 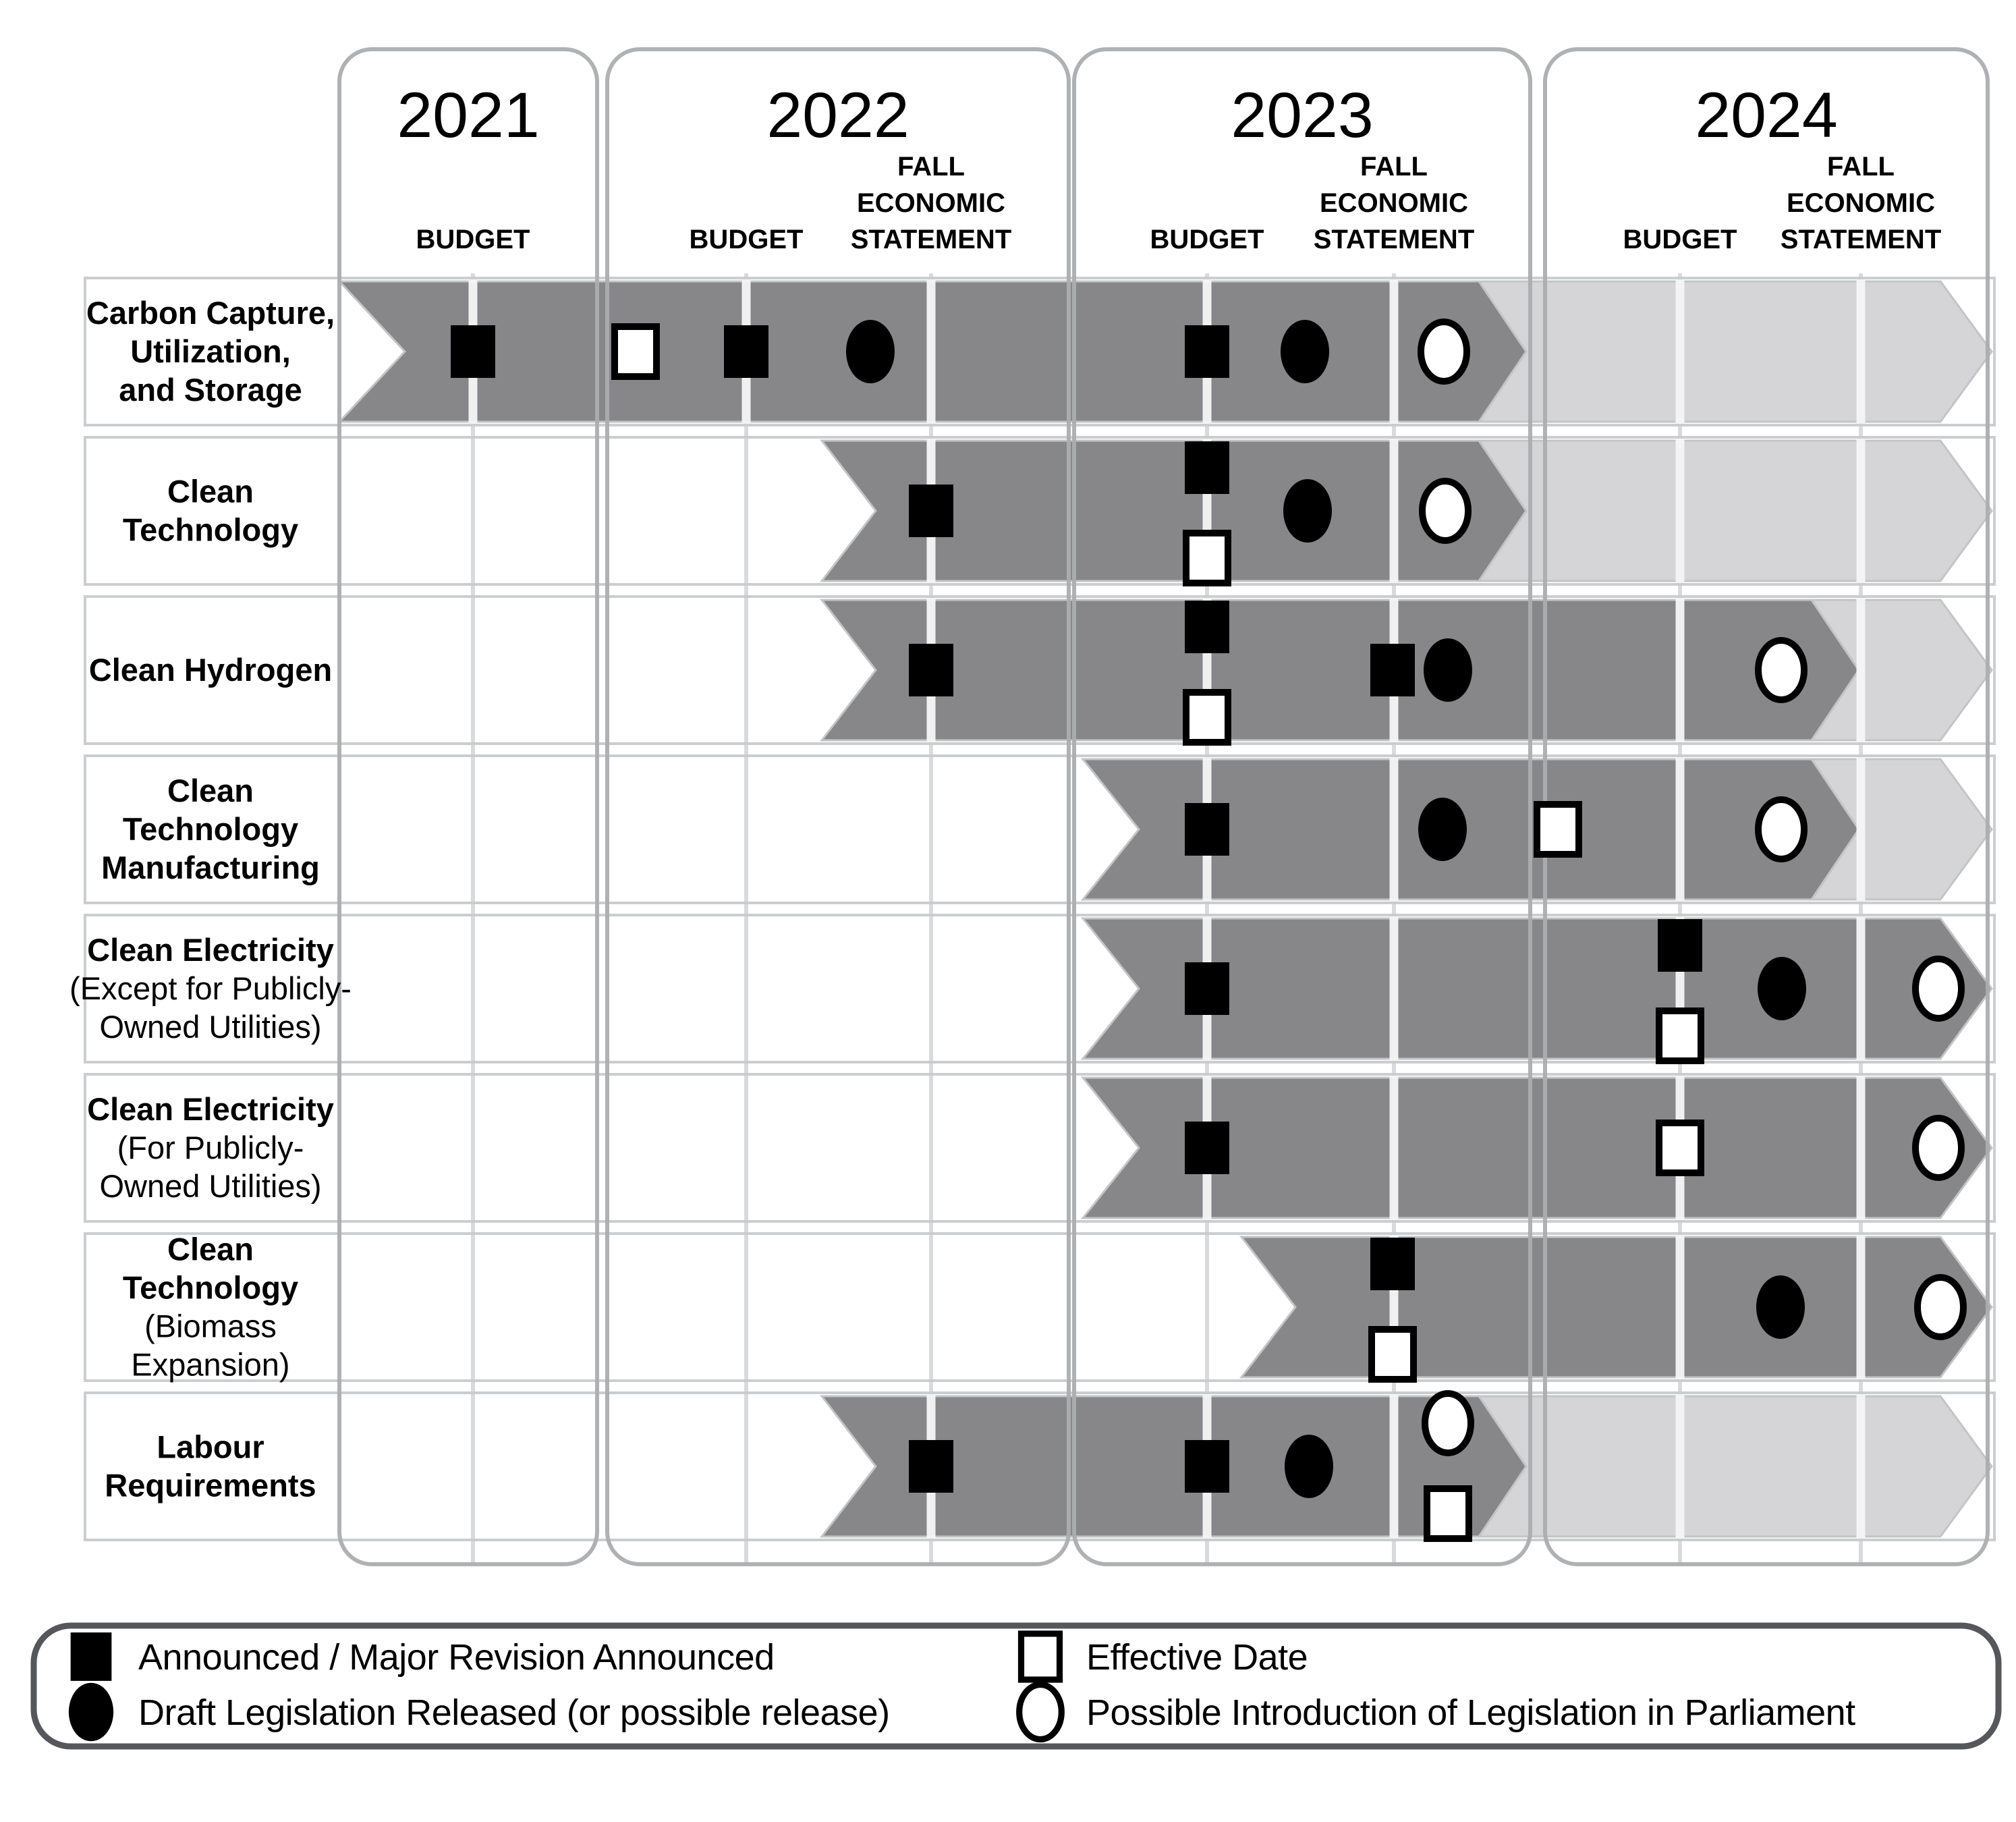 I want to click on timeline-row-clean-technology-biomass-expansion, so click(x=1616, y=1307).